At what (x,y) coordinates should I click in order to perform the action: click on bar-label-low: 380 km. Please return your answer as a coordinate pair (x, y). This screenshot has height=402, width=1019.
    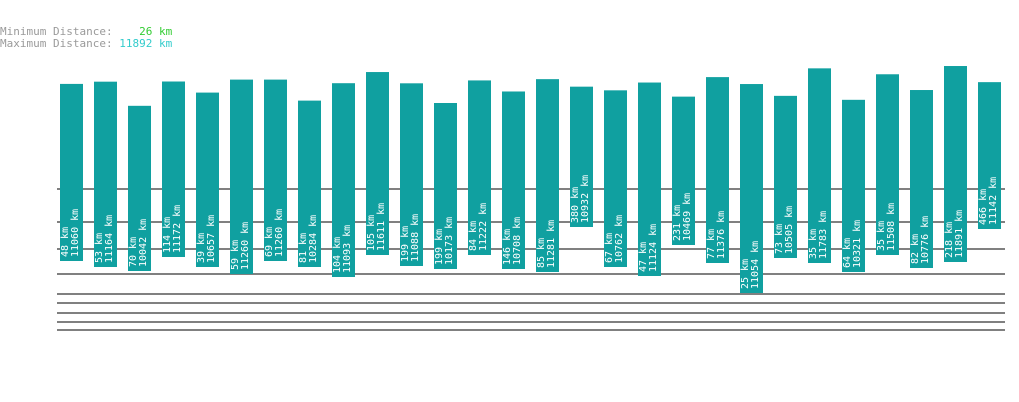
    Looking at the image, I should click on (575, 205).